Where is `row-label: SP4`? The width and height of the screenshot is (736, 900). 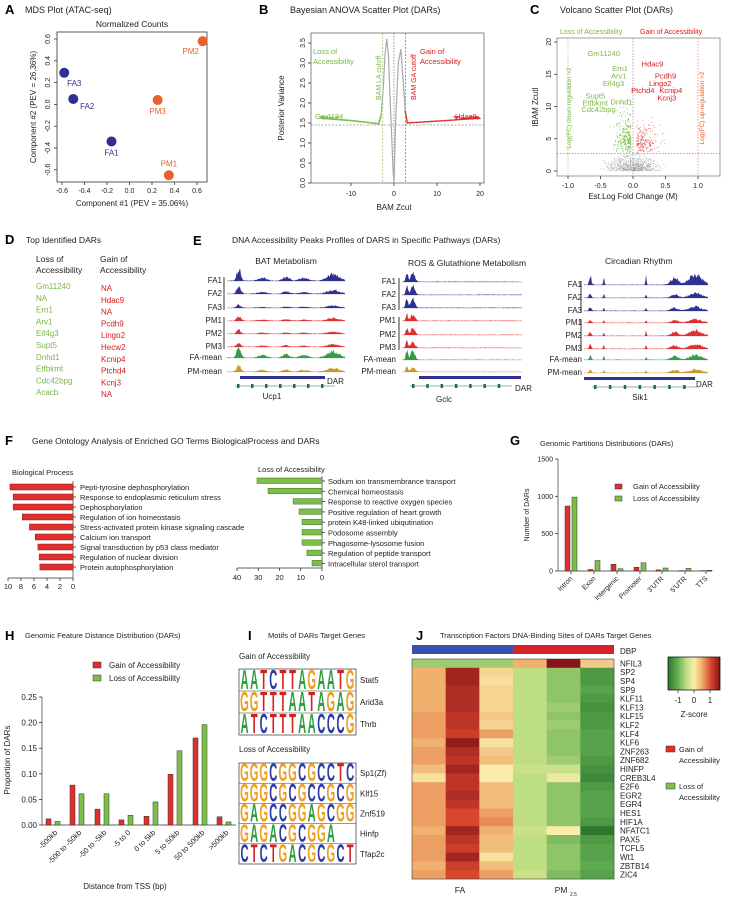
row-label: SP4 is located at coordinates (628, 681).